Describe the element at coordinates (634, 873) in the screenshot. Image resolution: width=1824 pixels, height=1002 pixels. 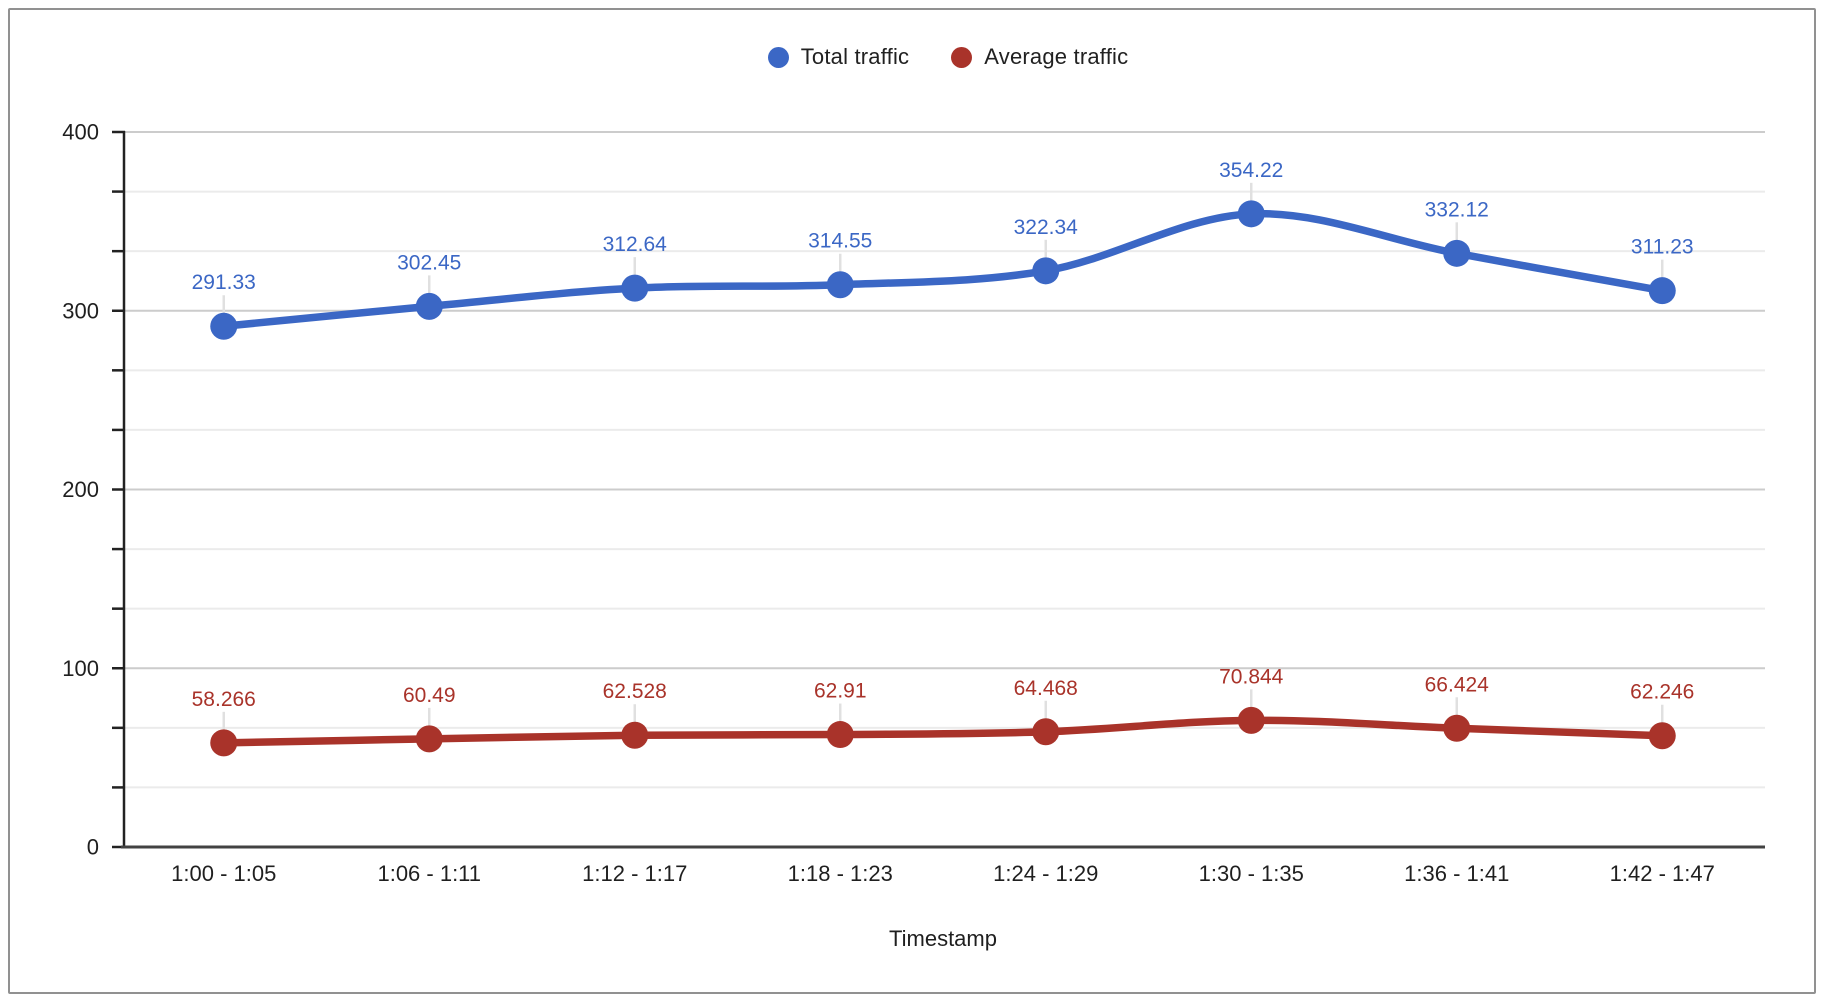
I see `x-tick-label: 1:12 - 1:17` at that location.